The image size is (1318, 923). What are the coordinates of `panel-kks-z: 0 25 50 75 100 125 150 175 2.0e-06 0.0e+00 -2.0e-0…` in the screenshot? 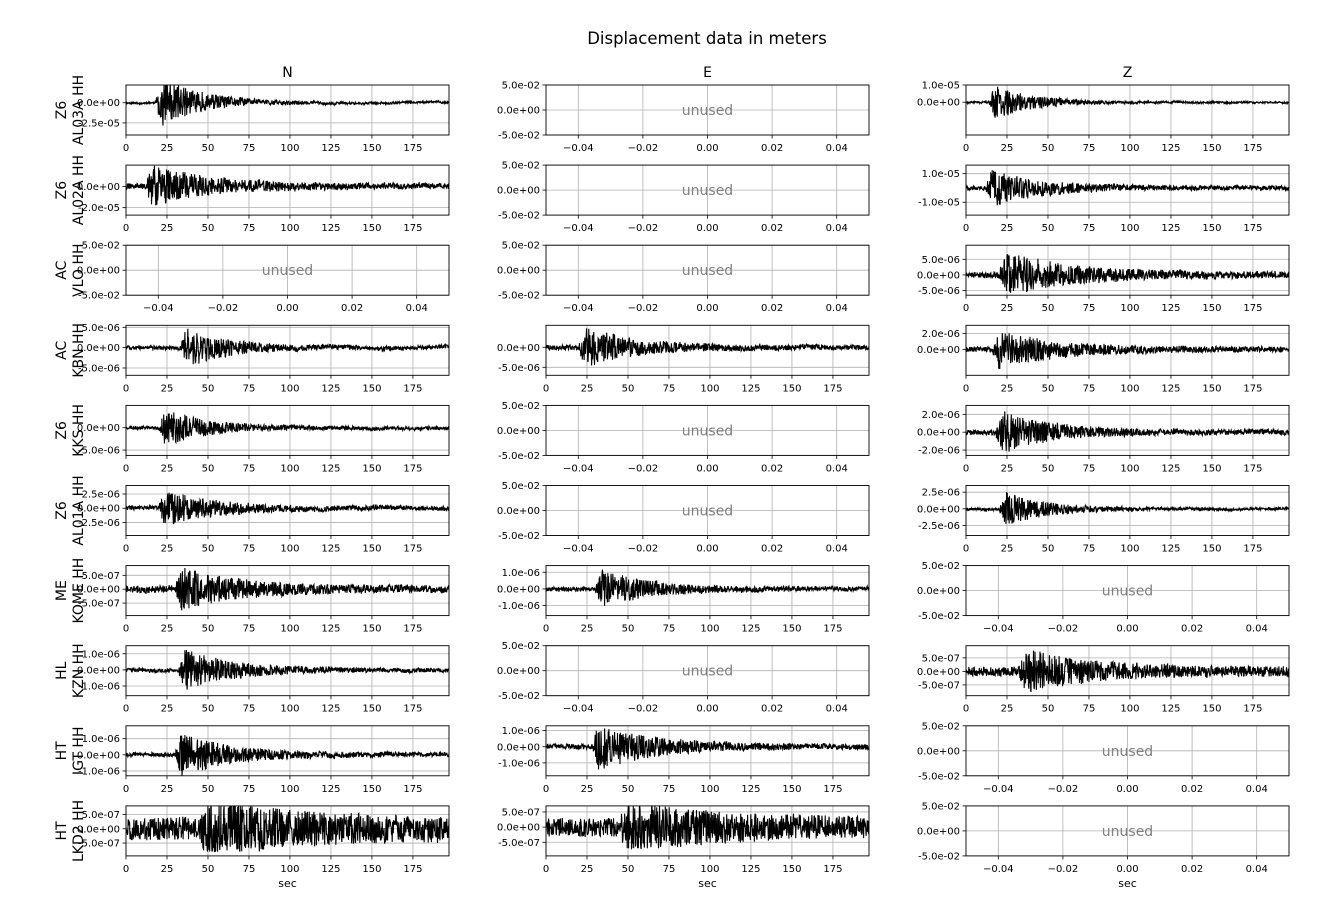 It's located at (1103, 439).